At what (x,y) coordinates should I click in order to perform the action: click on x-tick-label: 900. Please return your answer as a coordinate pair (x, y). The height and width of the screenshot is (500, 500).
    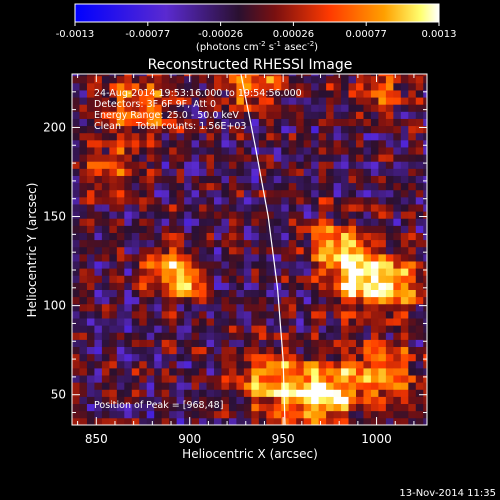
    Looking at the image, I should click on (189, 439).